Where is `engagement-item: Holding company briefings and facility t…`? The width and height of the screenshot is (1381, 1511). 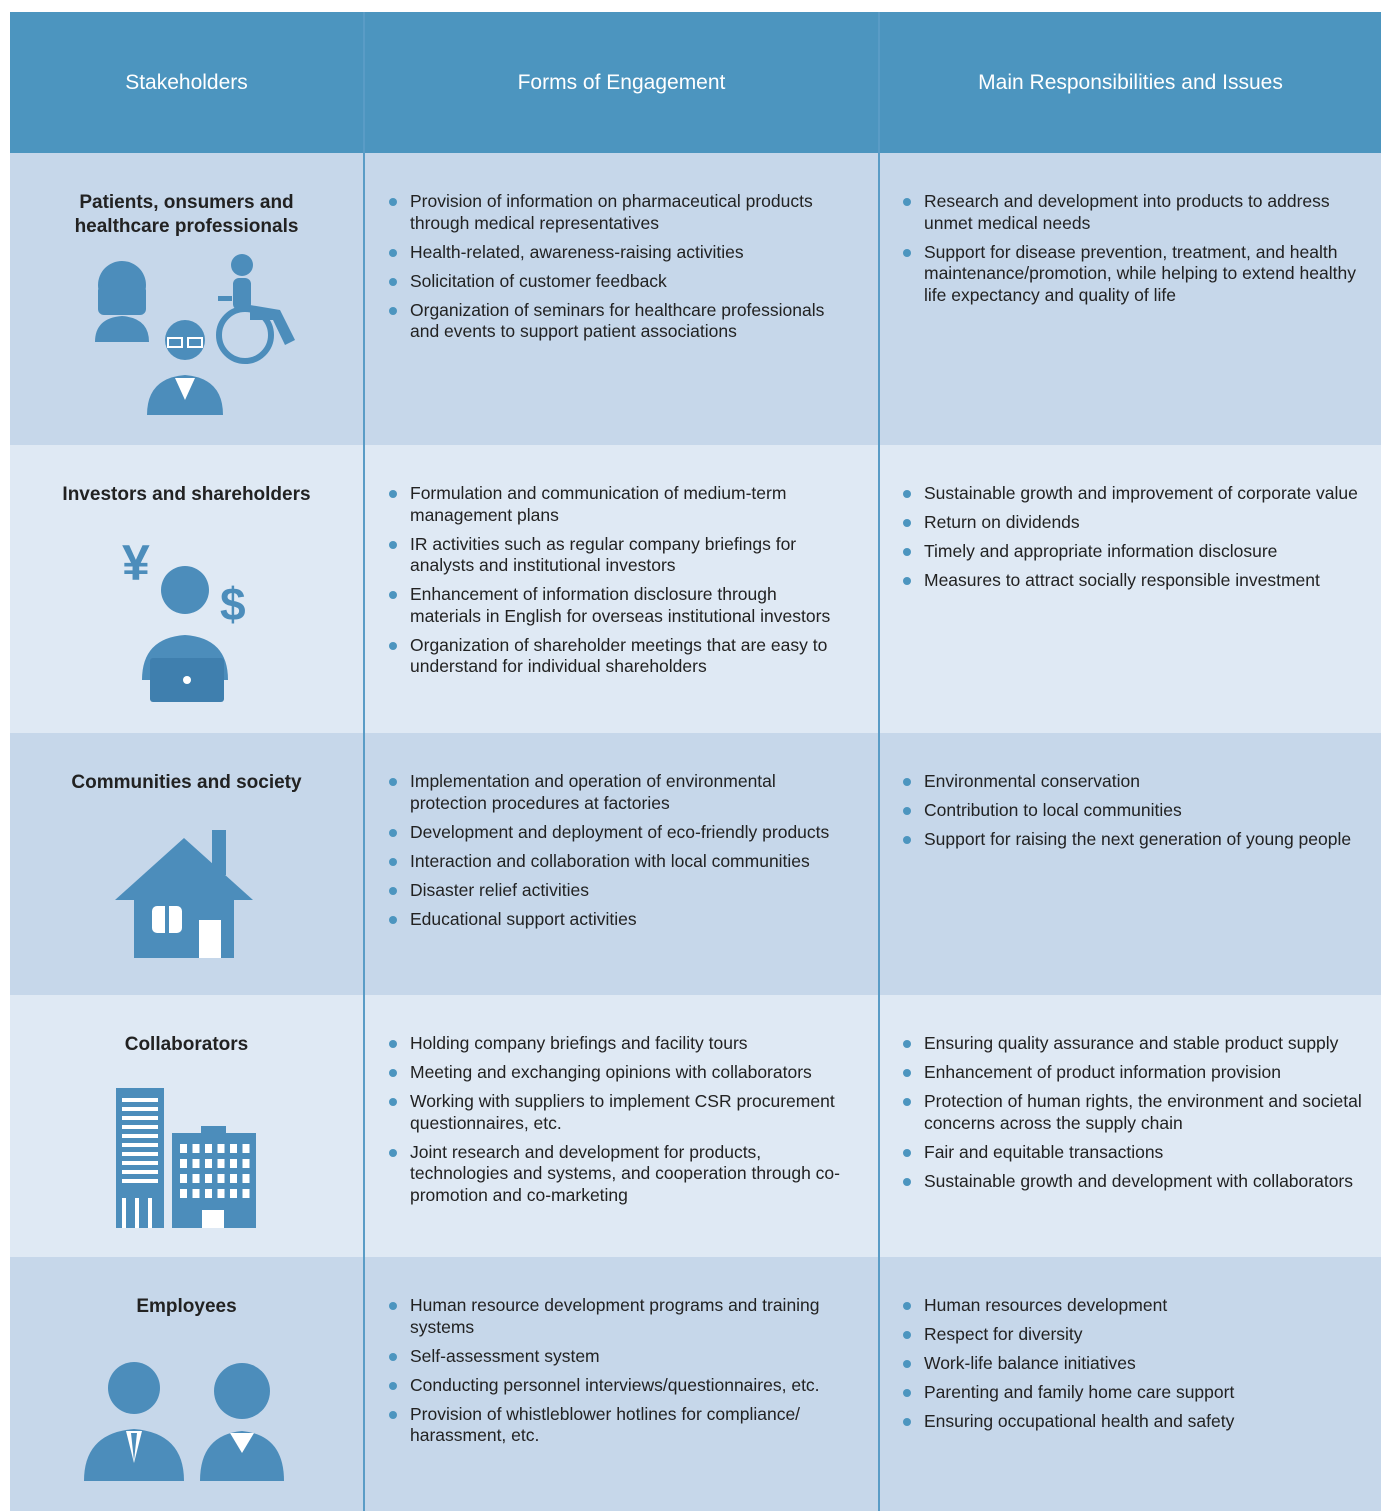
engagement-item: Holding company briefings and facility t… is located at coordinates (614, 1044).